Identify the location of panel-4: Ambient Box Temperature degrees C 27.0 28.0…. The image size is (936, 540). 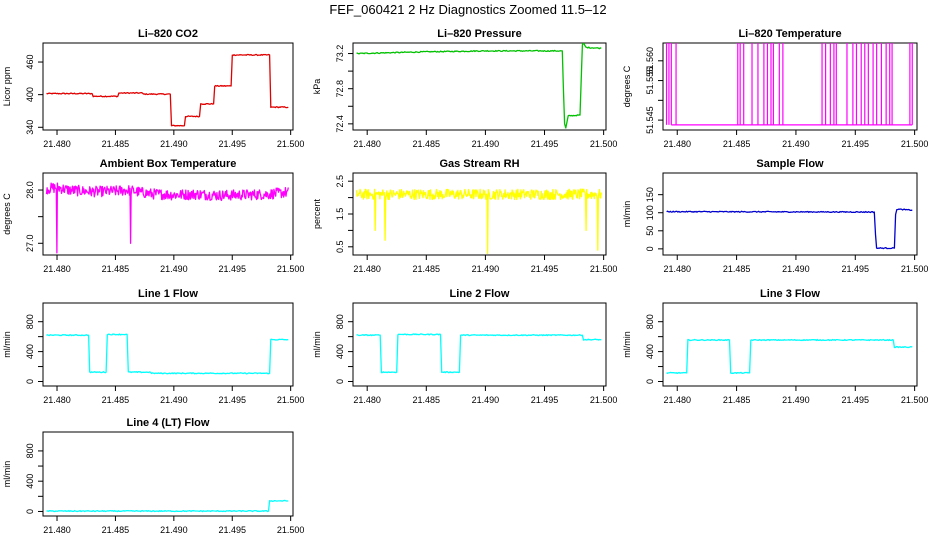
(153, 216).